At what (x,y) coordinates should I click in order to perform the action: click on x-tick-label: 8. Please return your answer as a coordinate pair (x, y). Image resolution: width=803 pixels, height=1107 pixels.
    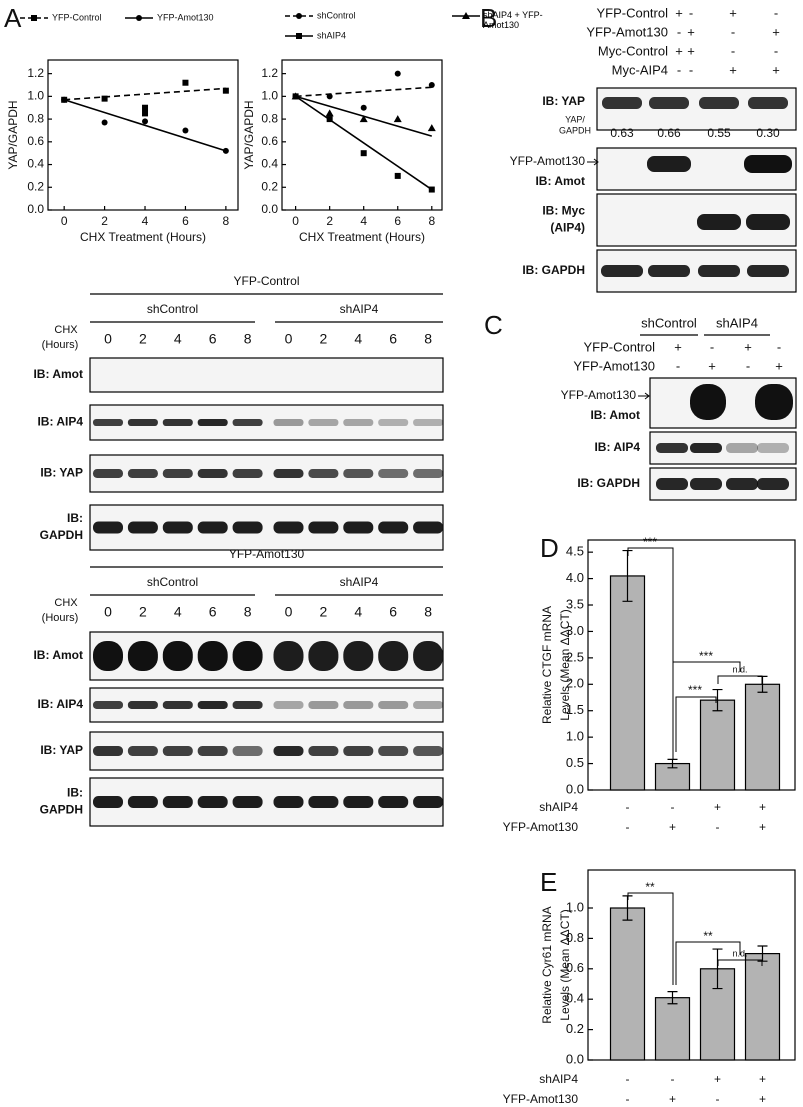
    Looking at the image, I should click on (226, 221).